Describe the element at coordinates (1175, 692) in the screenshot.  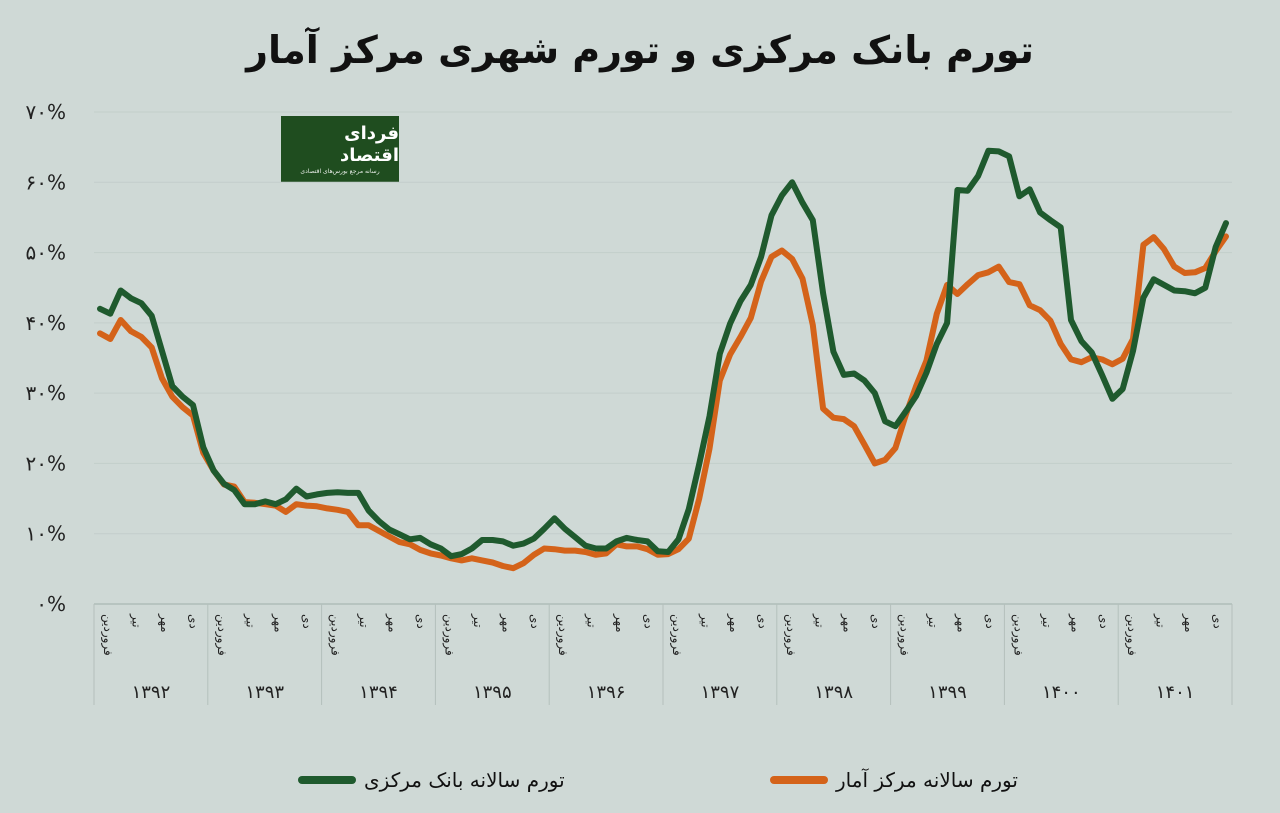
I see `year-label: ۱۴۰۱` at that location.